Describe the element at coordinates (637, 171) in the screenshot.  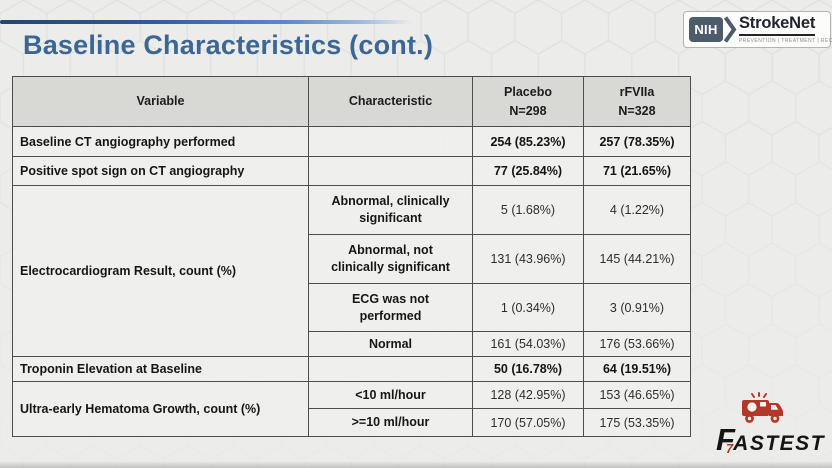
I see `rfviia-value-cell: 71 (21.65%)` at that location.